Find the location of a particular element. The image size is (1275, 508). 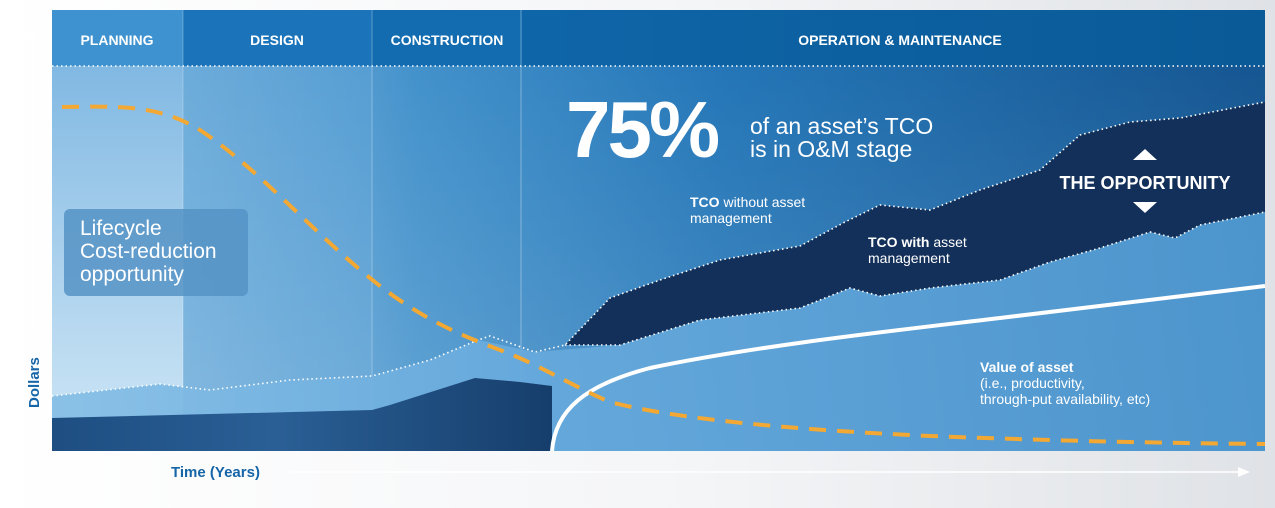

headline-percent: 75% is located at coordinates (642, 129).